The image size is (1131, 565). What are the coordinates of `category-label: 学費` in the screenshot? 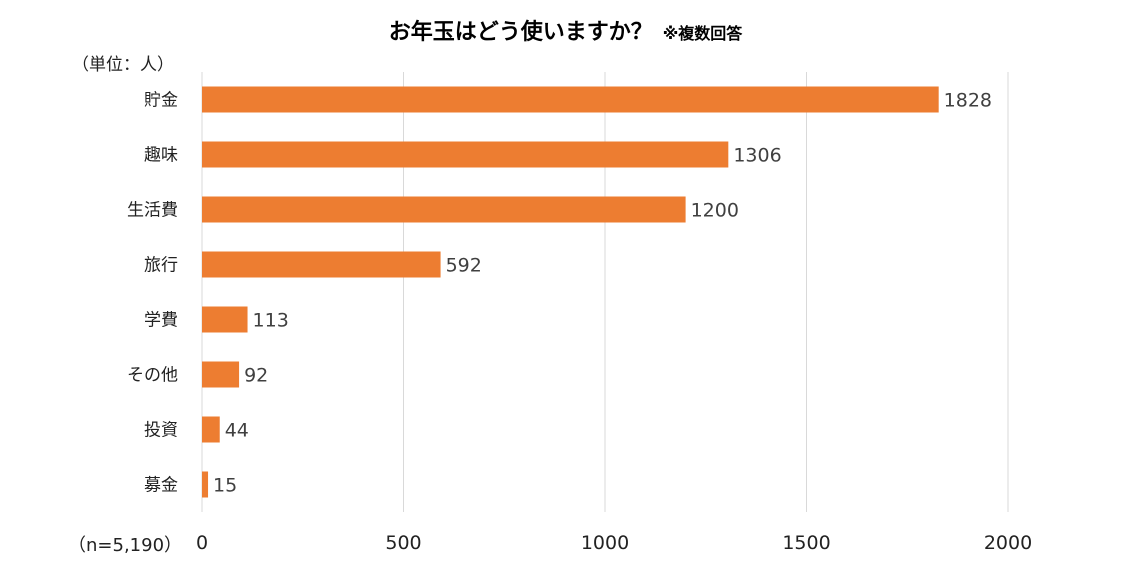 It's located at (161, 321).